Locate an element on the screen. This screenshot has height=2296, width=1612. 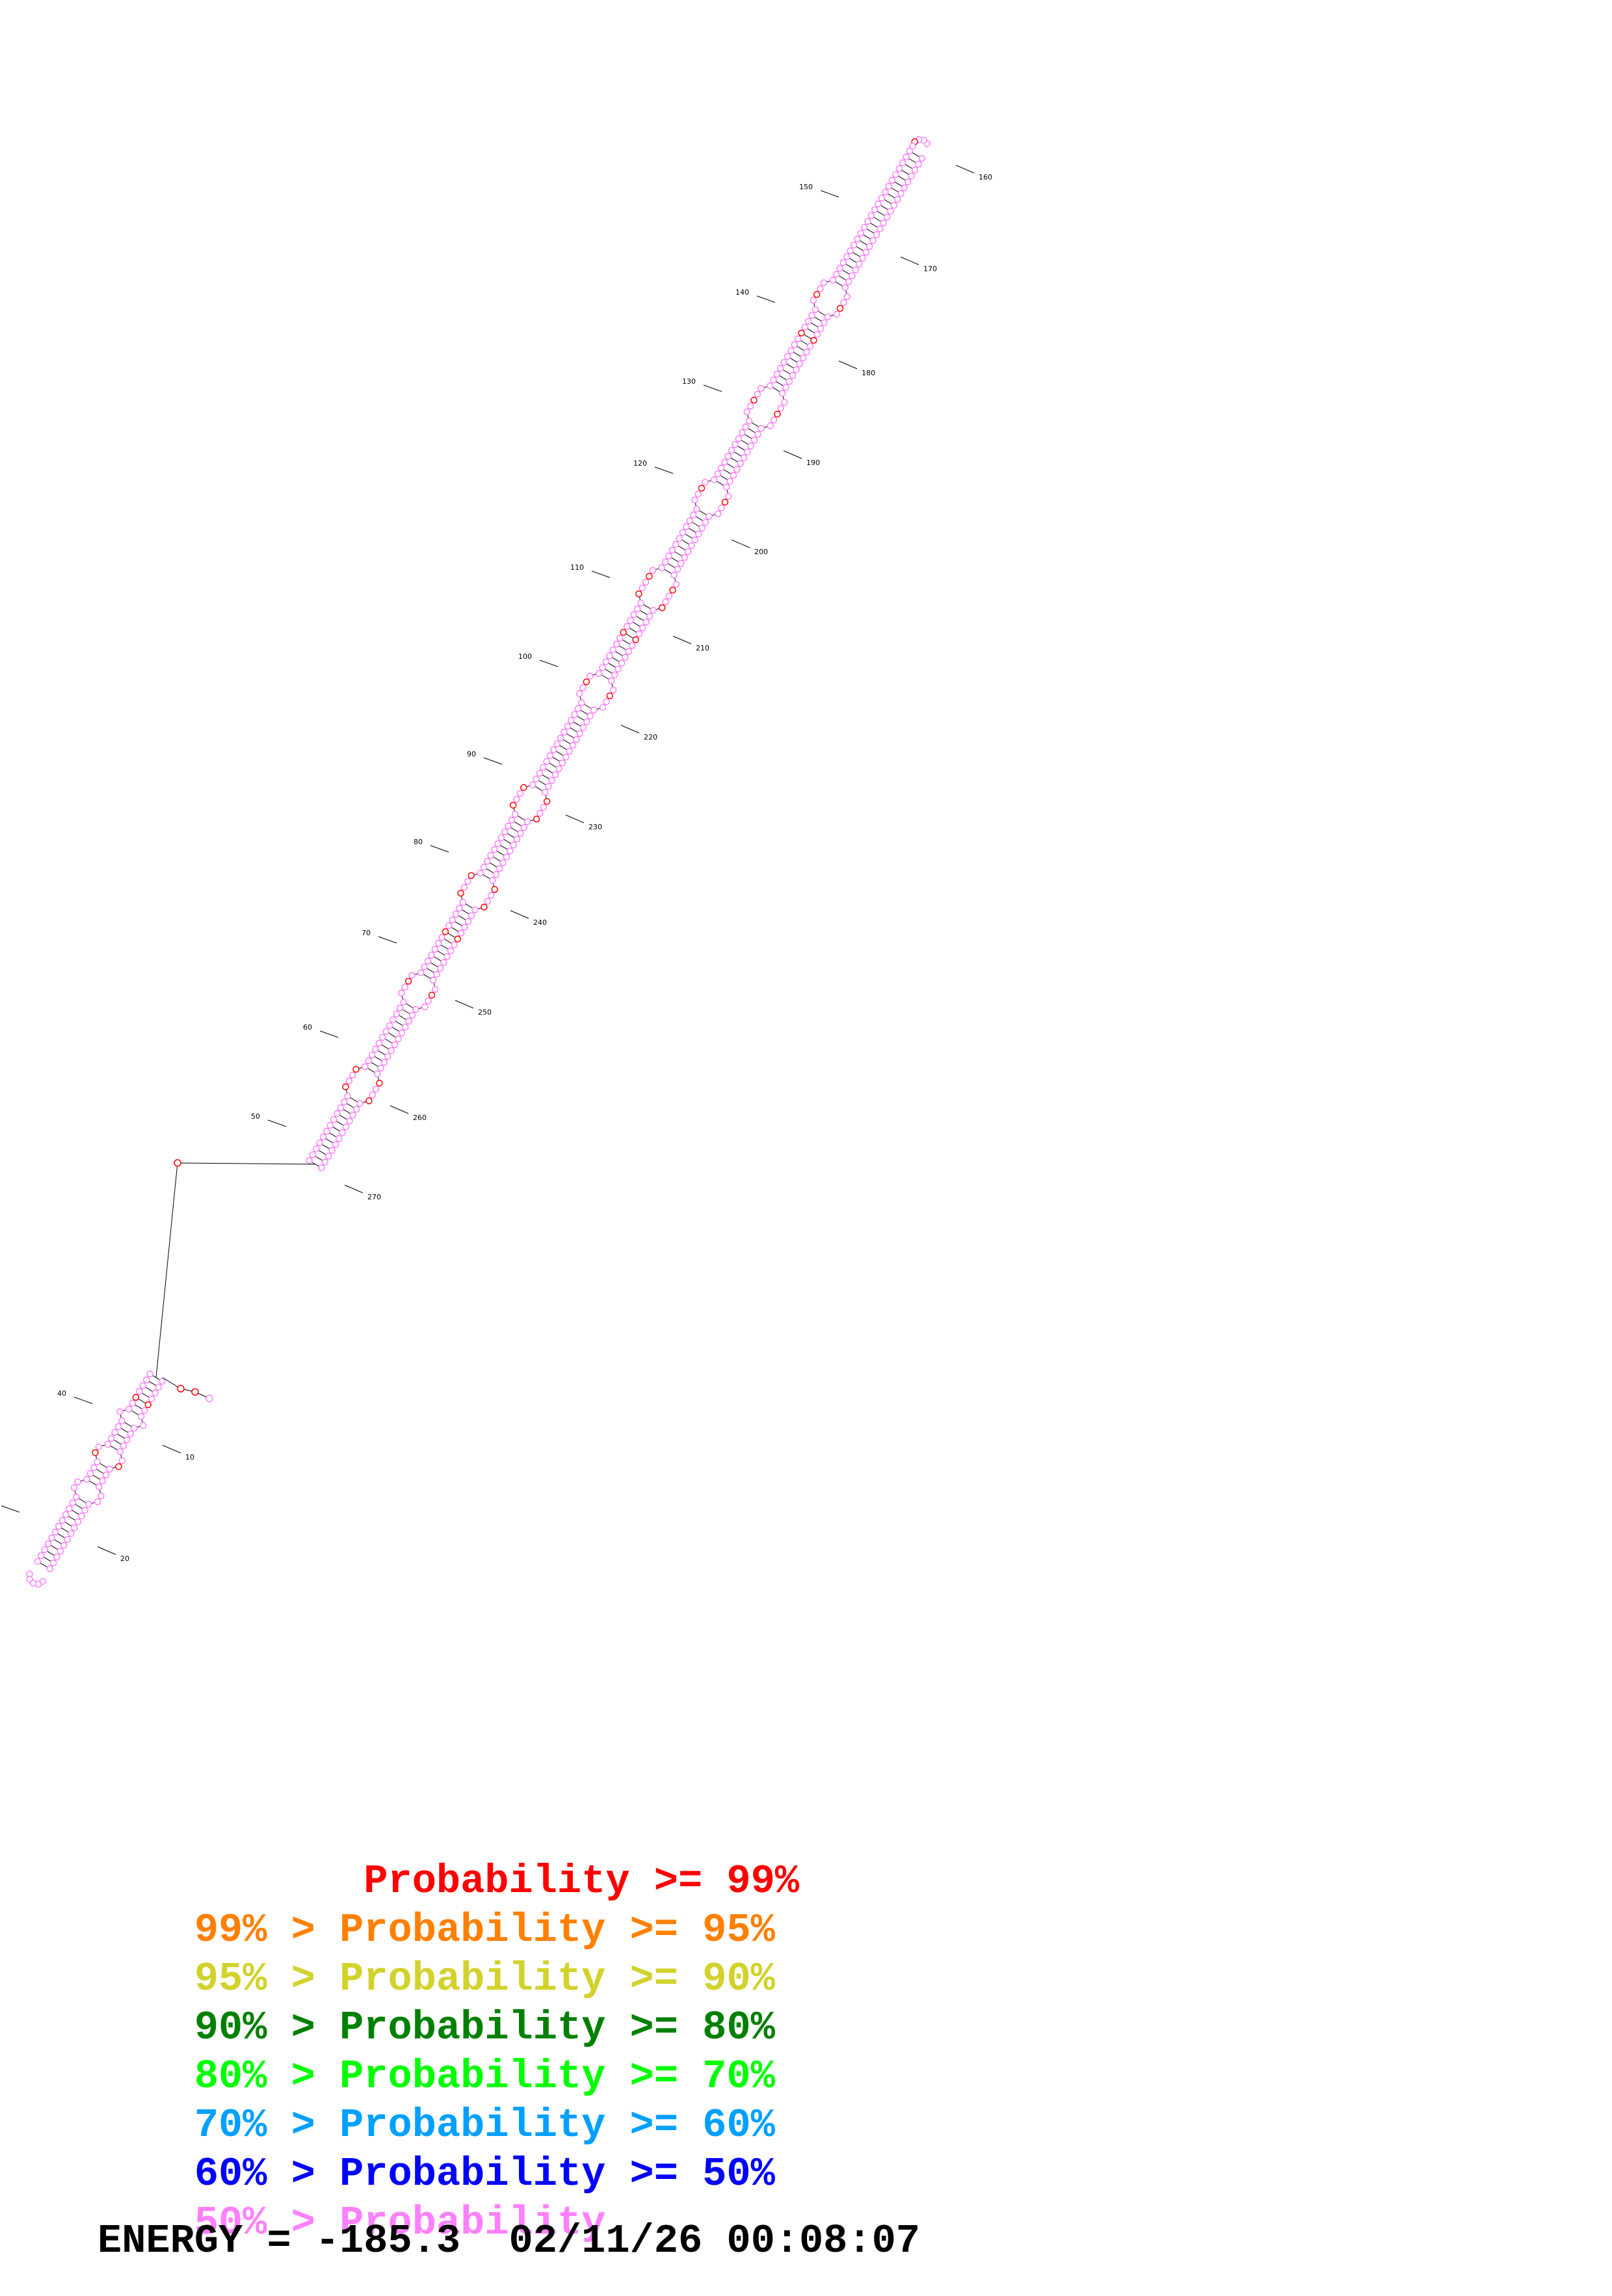
linker-nucleotide is located at coordinates (177, 1163).